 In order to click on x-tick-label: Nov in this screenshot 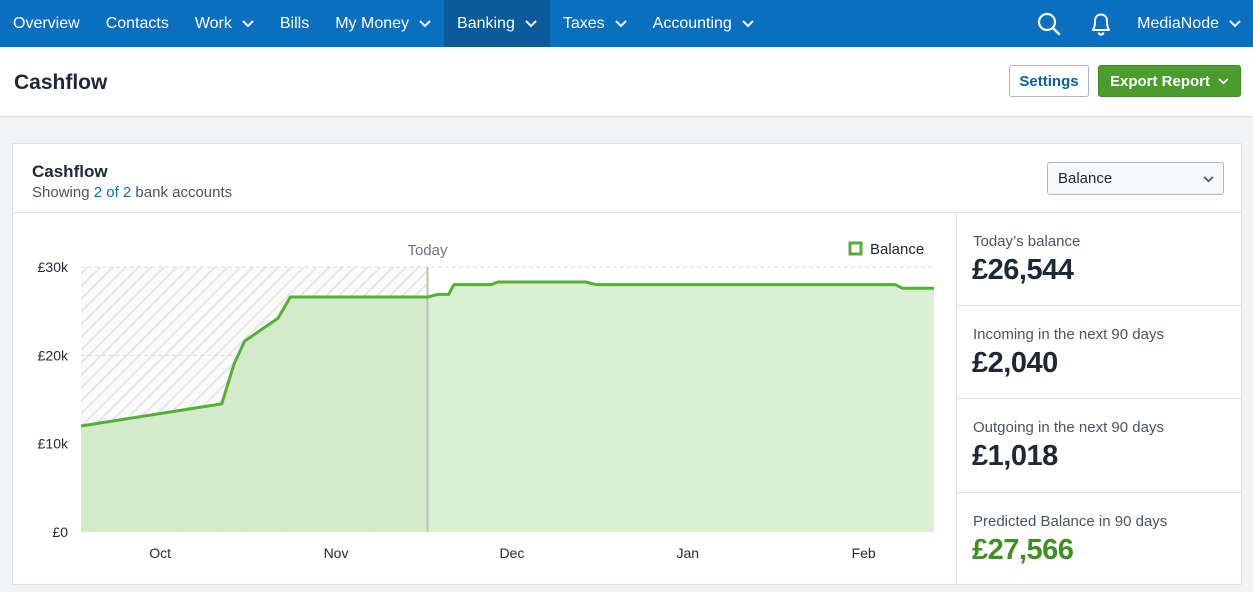, I will do `click(336, 553)`.